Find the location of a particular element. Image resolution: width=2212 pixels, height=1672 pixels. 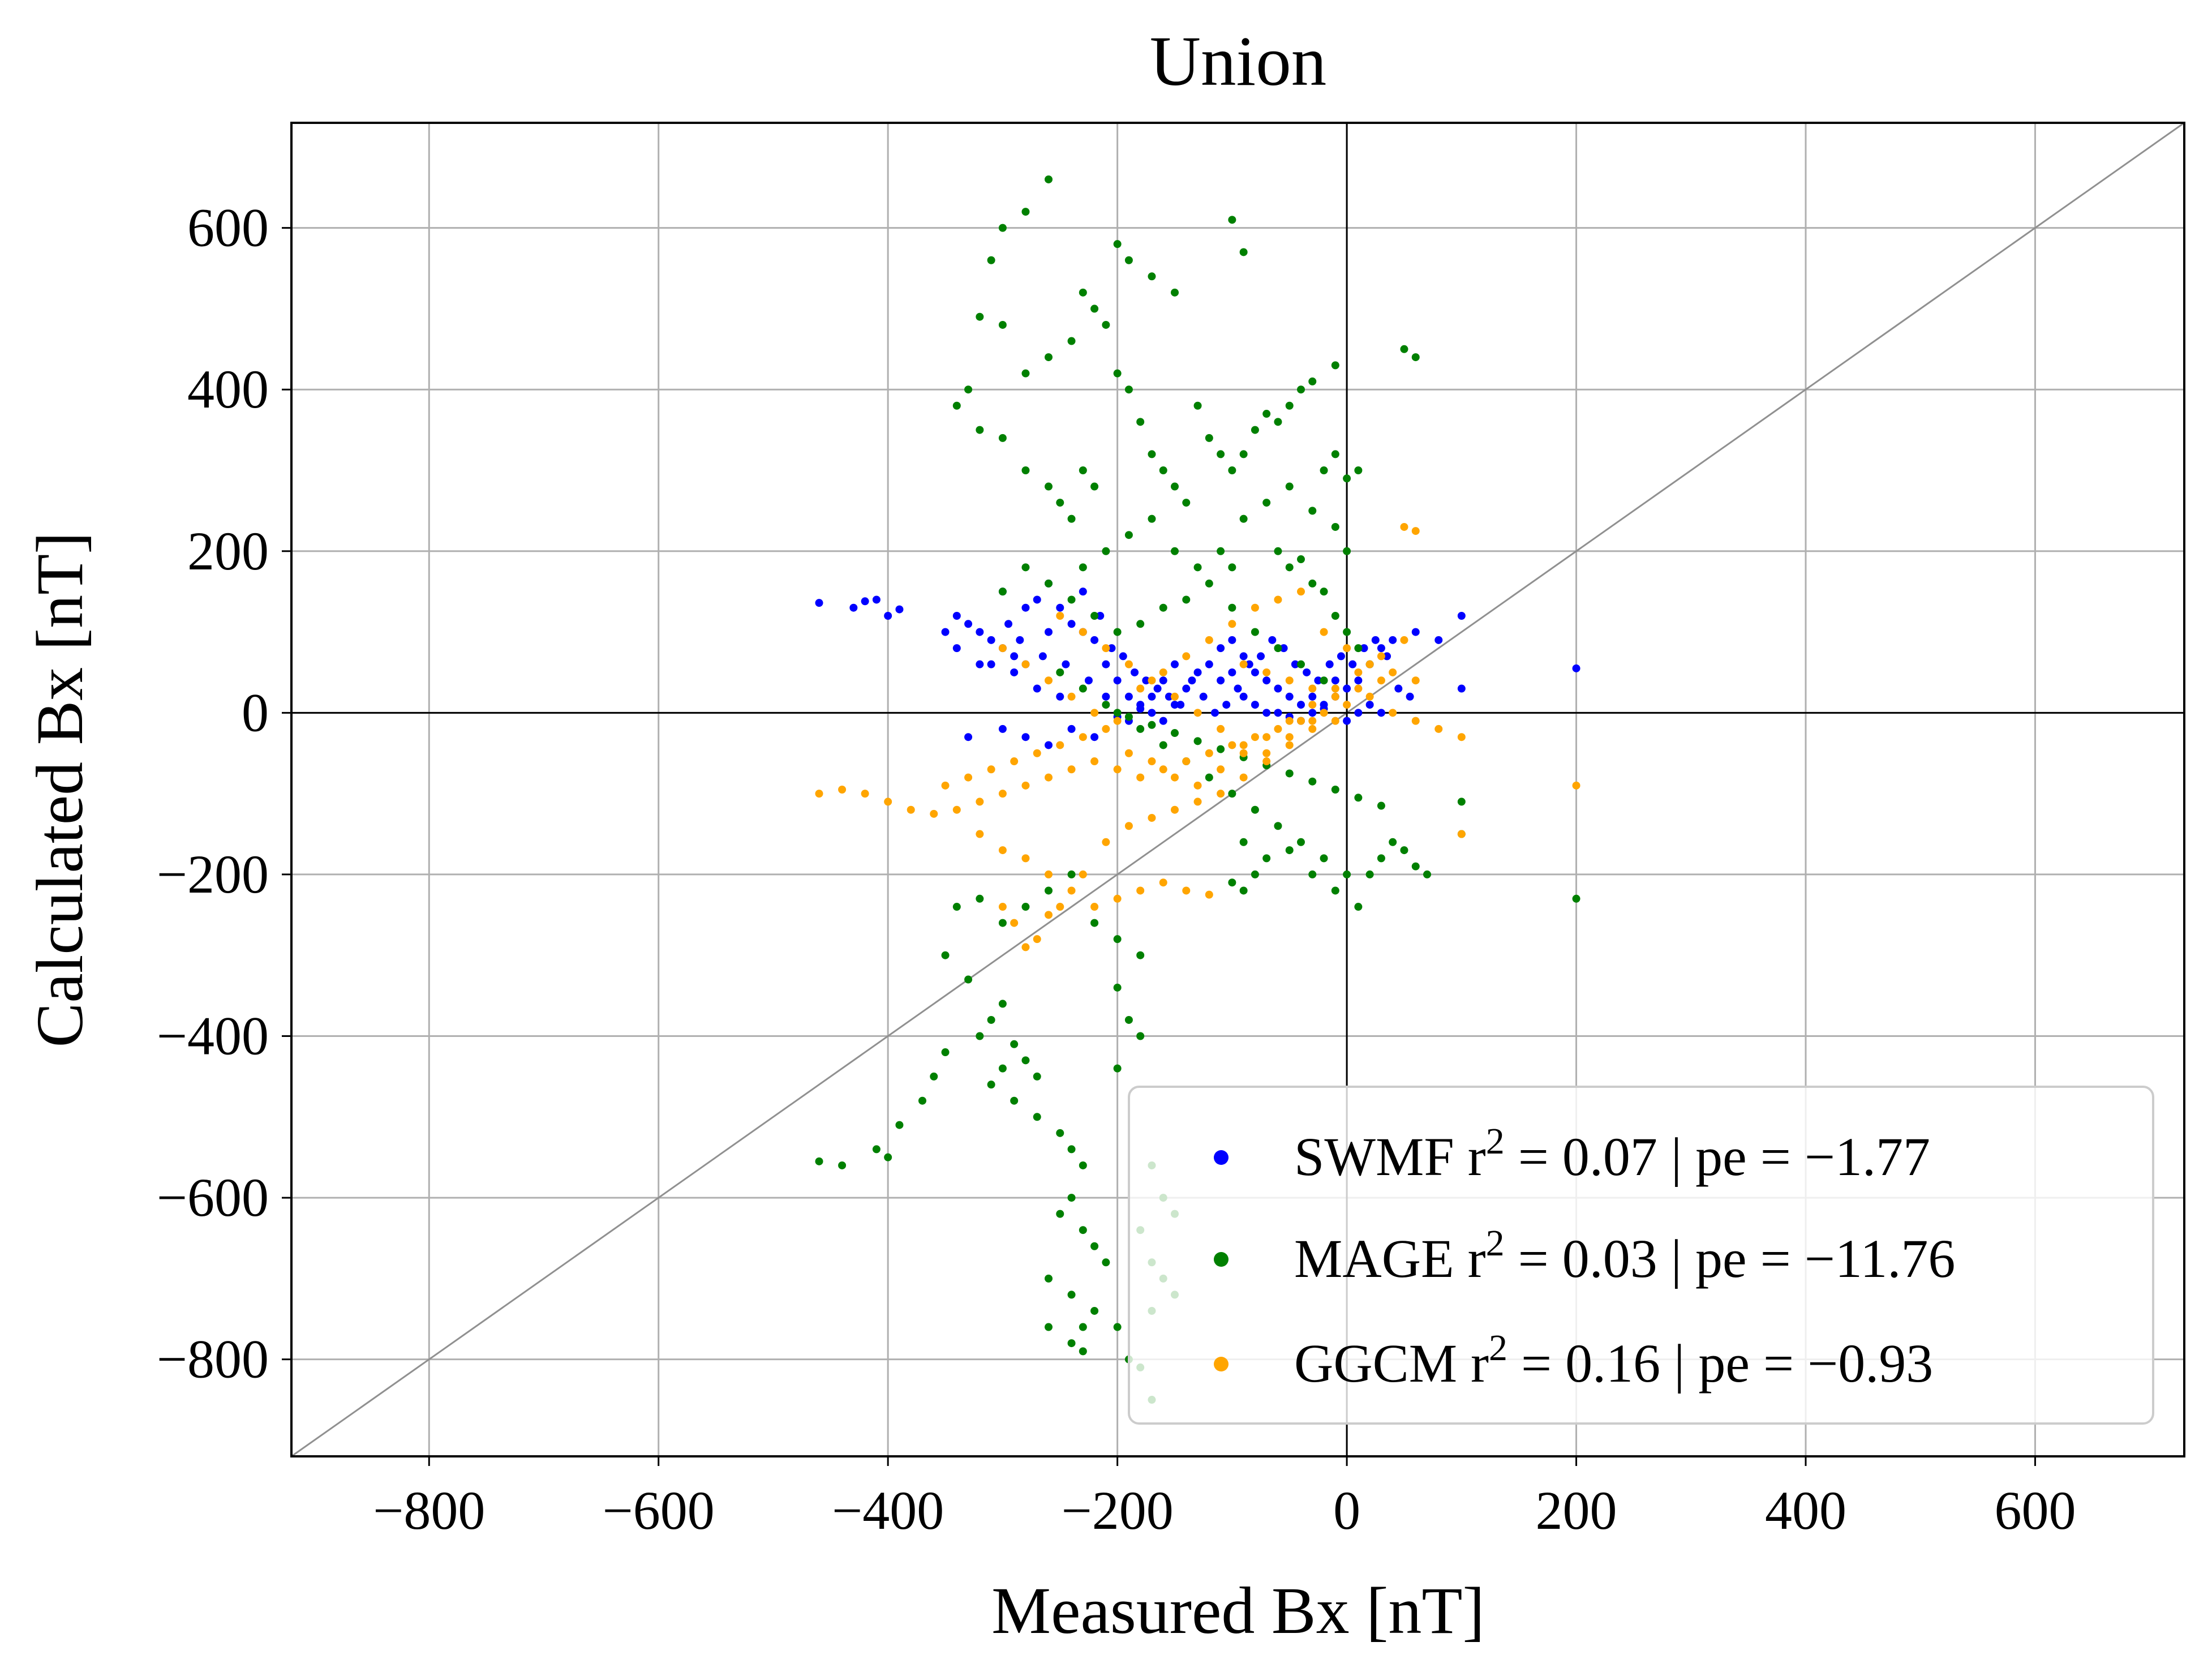

x-tick-label: −200 is located at coordinates (1118, 1510).